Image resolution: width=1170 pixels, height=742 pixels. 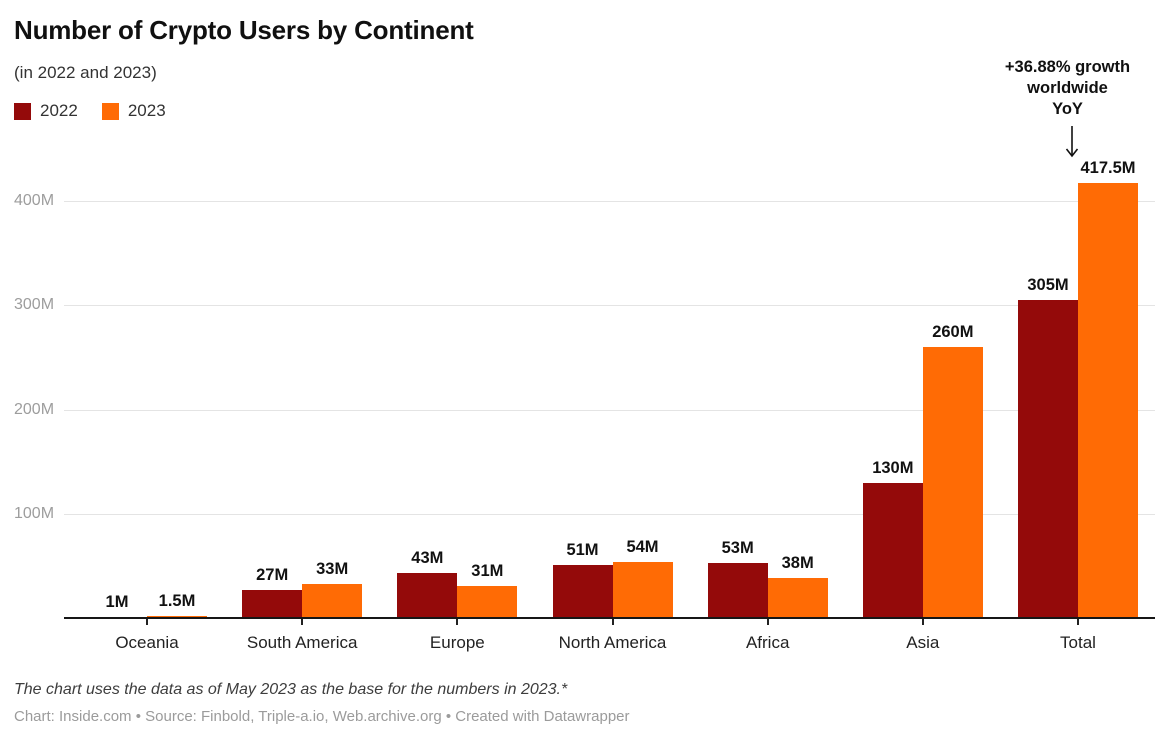 I want to click on x-axis-tick-africa, so click(x=767, y=621).